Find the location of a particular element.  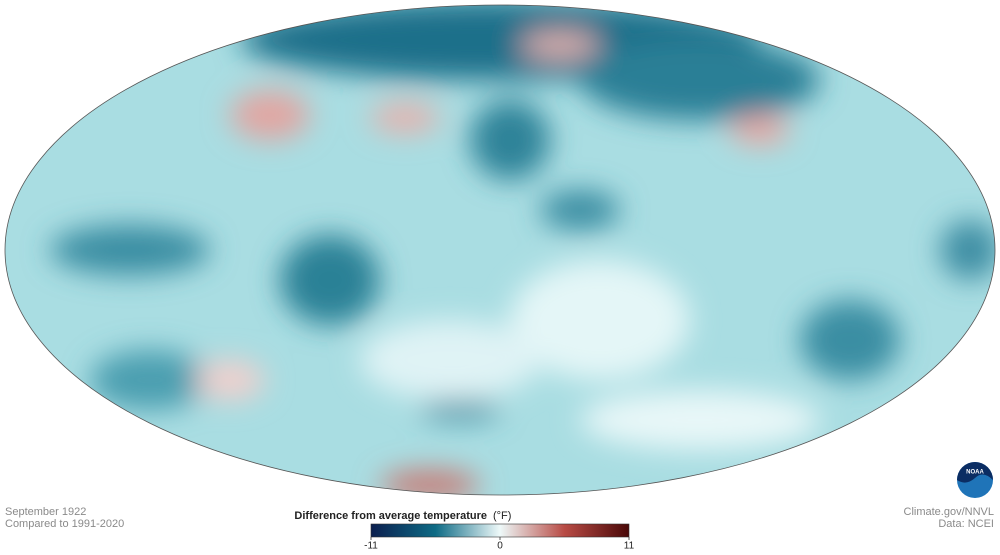

color-bar is located at coordinates (500, 530).